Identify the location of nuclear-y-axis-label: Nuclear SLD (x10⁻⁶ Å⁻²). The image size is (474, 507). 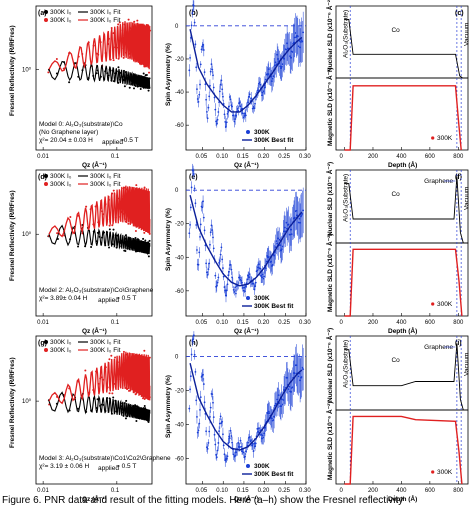
(329, 365).